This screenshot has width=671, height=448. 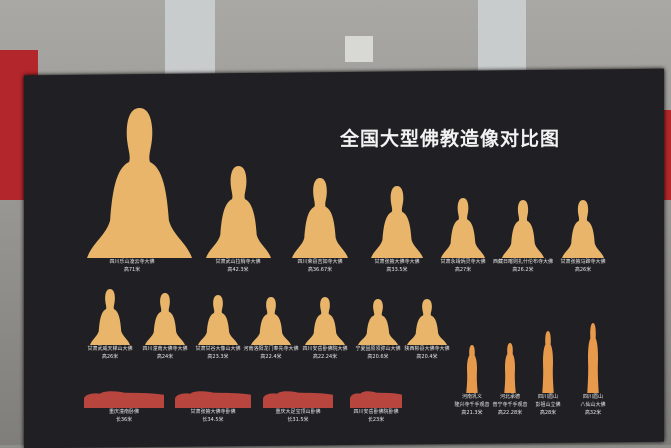 What do you see at coordinates (472, 413) in the screenshot?
I see `statue-size: 高21.3米` at bounding box center [472, 413].